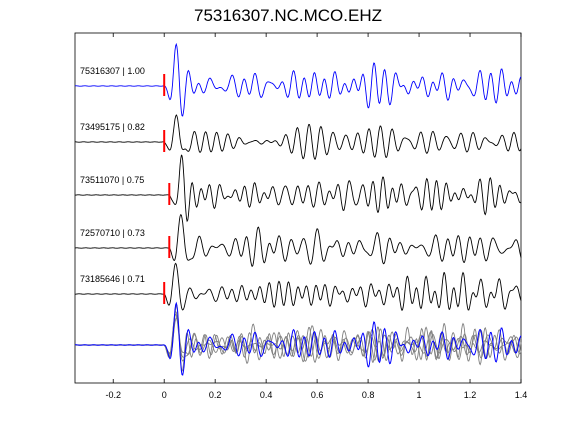  What do you see at coordinates (112, 279) in the screenshot?
I see `trace-label: 73185646 | 0.71` at bounding box center [112, 279].